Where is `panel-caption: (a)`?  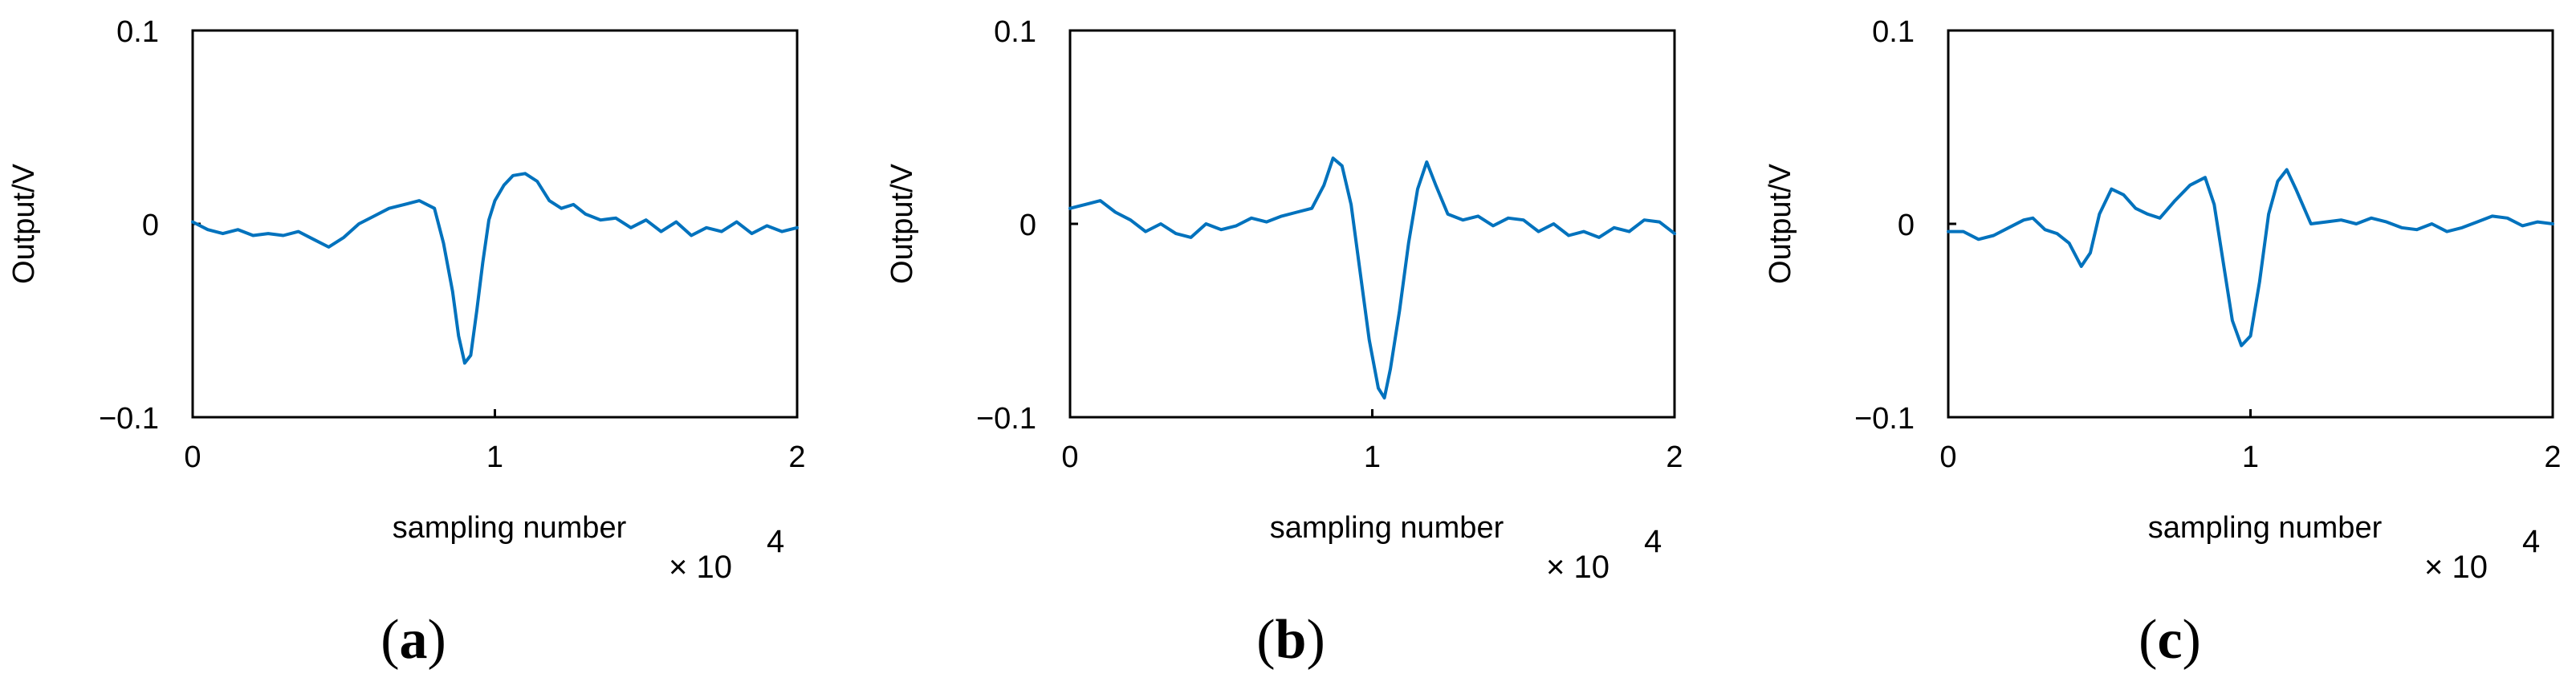
panel-caption: (a) is located at coordinates (413, 640).